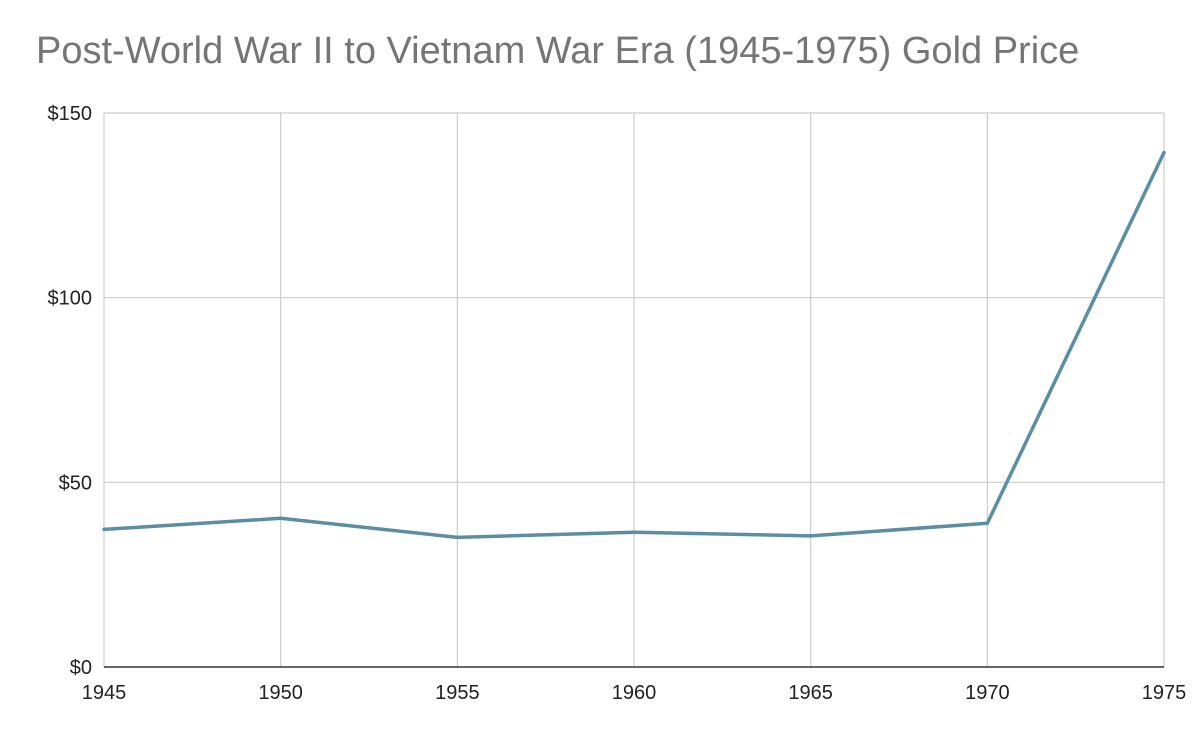 The image size is (1202, 742). I want to click on y-tick-labels: $0 $50 $100 $150, so click(70, 391).